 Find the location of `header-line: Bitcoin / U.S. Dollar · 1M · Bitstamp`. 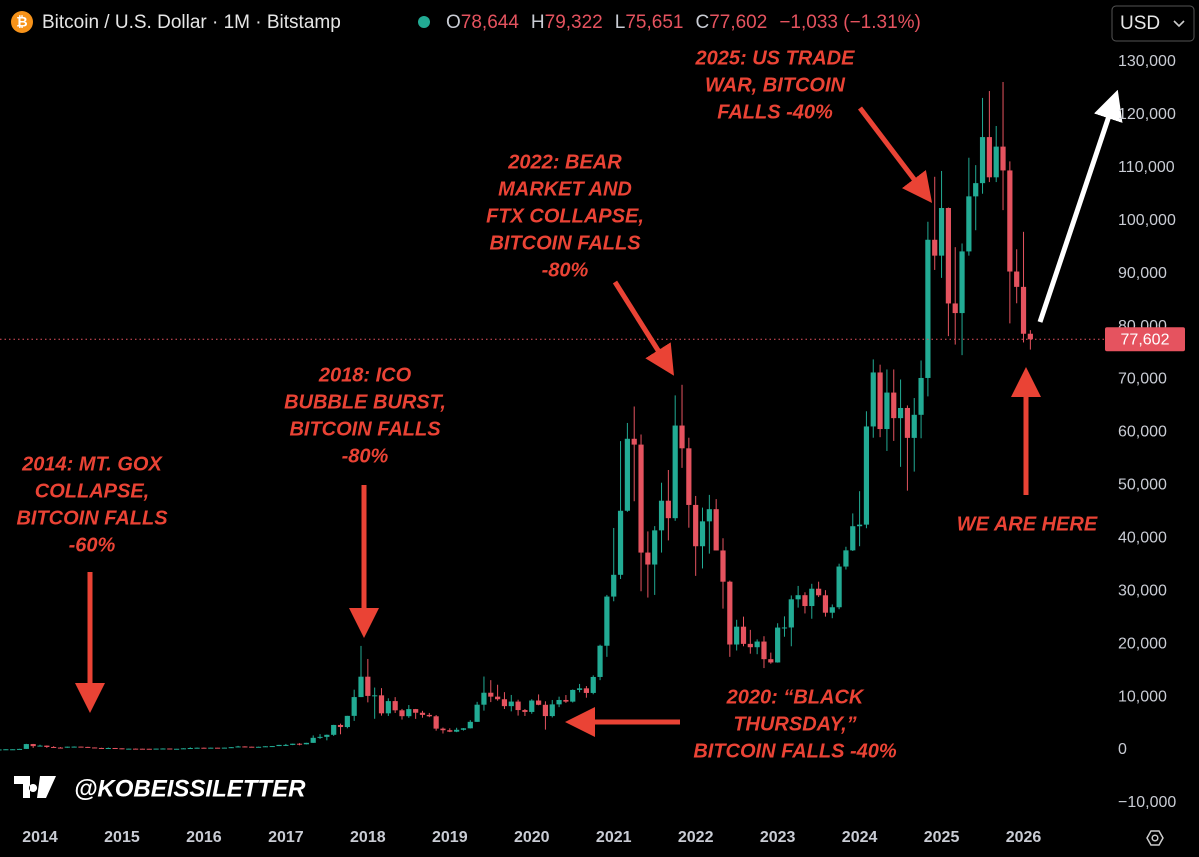

header-line: Bitcoin / U.S. Dollar · 1M · Bitstamp is located at coordinates (191, 22).